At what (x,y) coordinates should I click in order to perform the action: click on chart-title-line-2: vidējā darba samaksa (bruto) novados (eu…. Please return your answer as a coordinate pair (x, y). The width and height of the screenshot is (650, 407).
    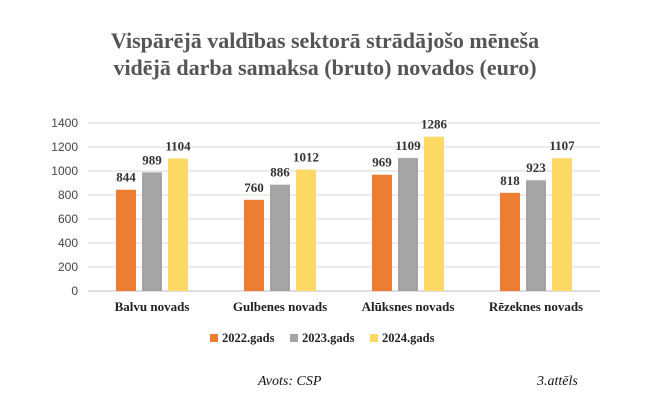
    Looking at the image, I should click on (325, 67).